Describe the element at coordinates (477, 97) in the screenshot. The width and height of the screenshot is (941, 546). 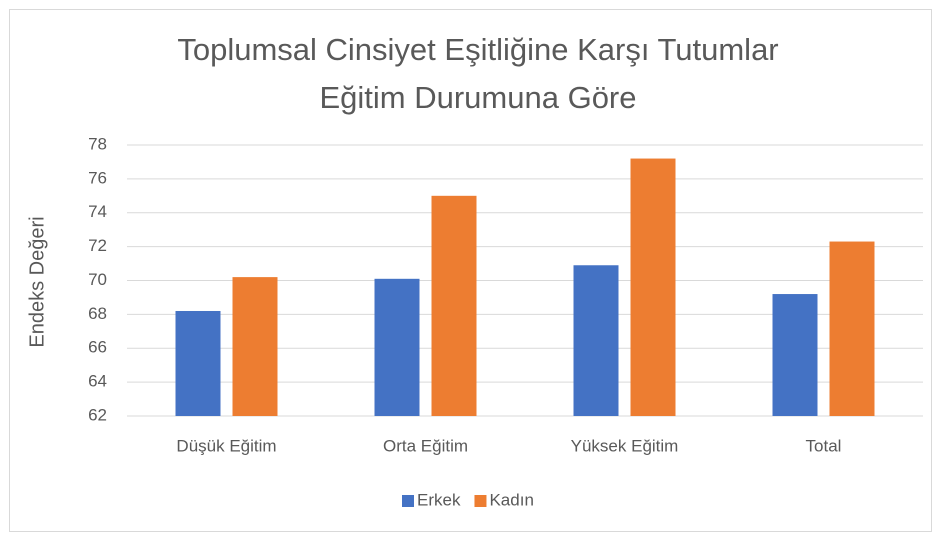
I see `chart-title: Eğitim Durumuna Göre` at that location.